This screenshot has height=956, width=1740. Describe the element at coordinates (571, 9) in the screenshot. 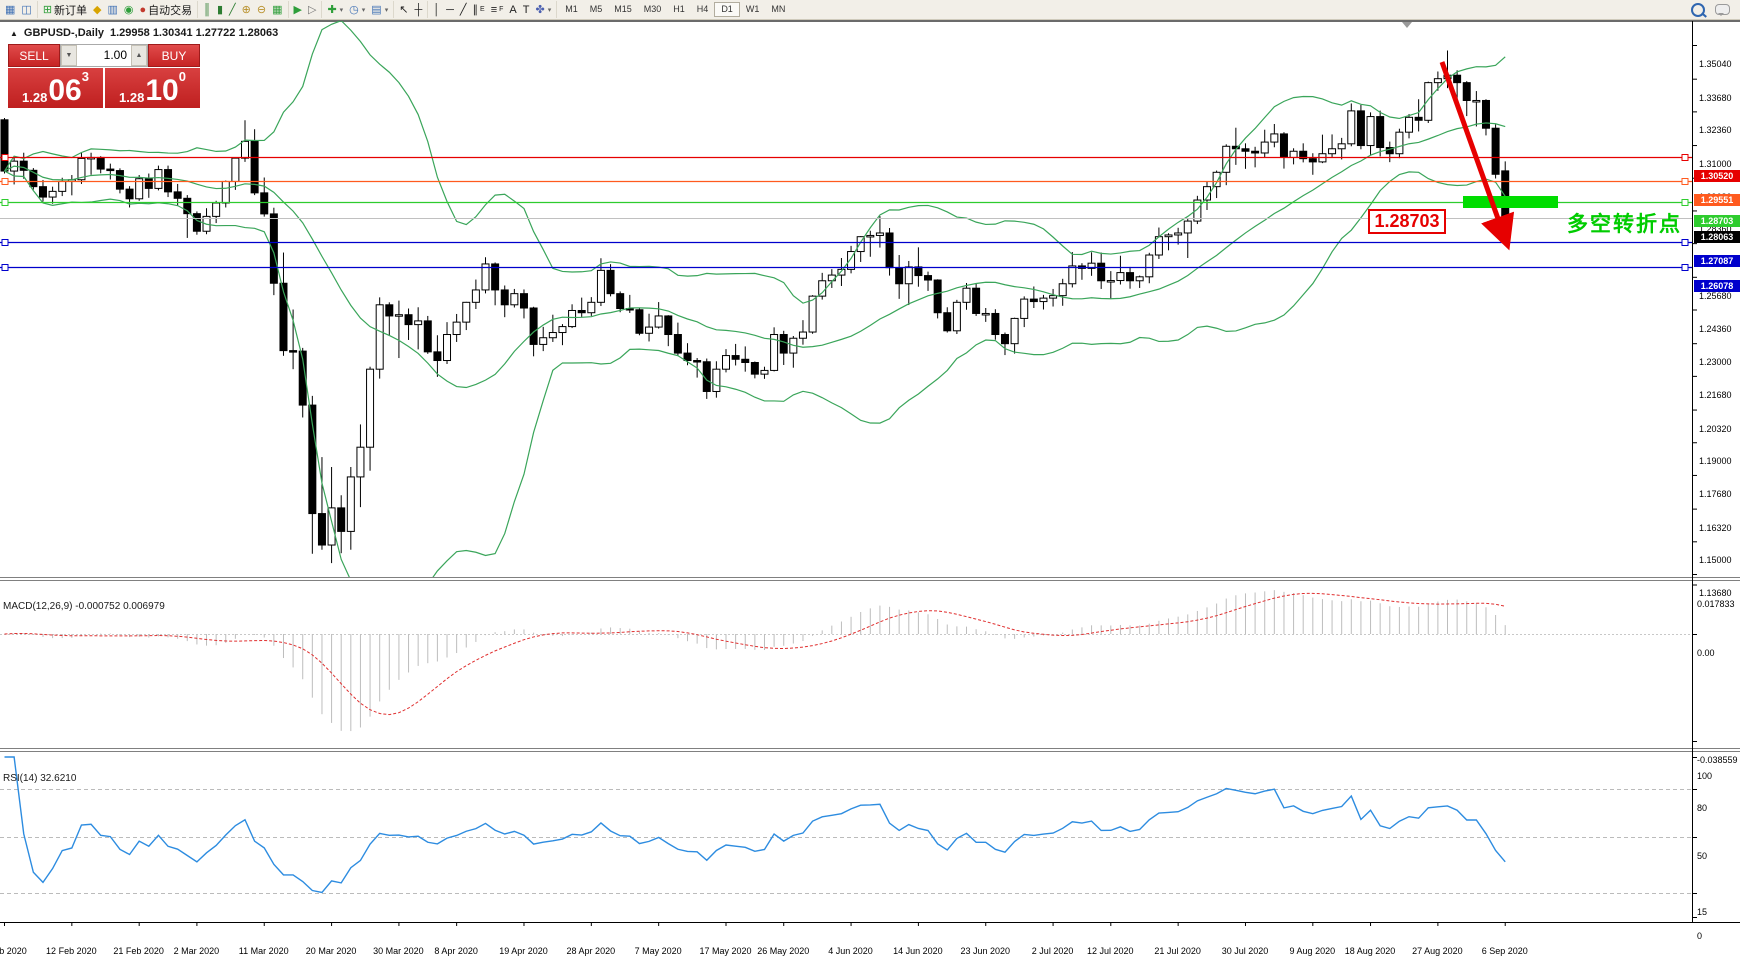

I see `tf-button-M1: M1` at that location.